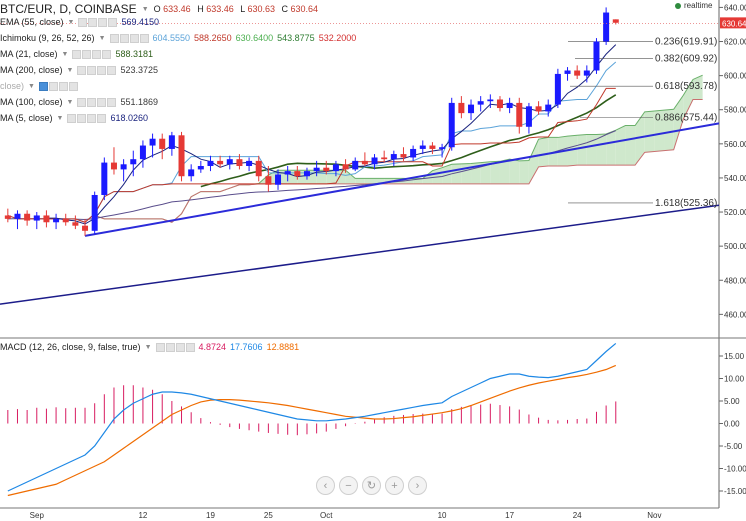 This screenshot has width=746, height=521. I want to click on indicator-row: MA (21, close) ▼ 588.3181, so click(76, 54).